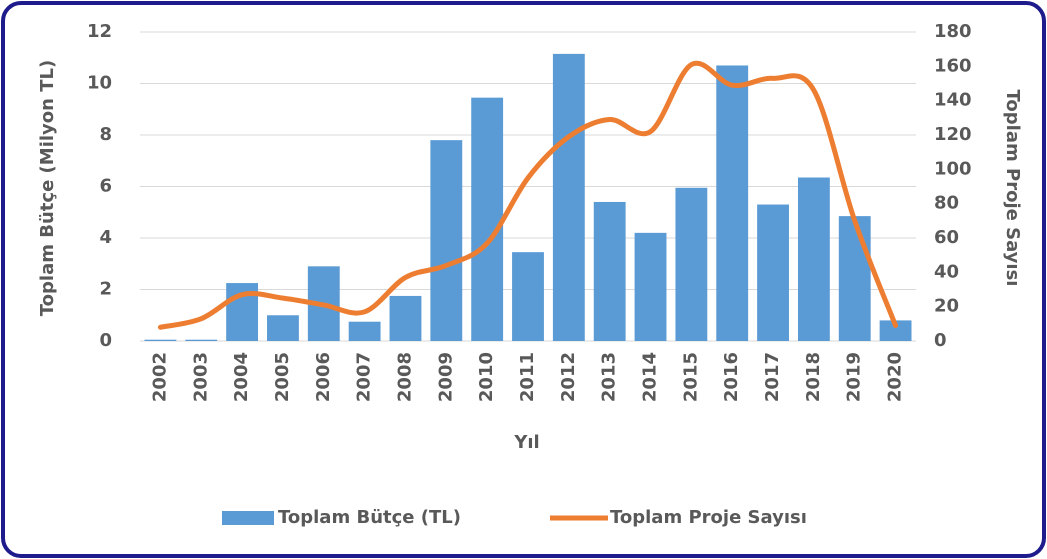 The image size is (1047, 559). I want to click on y-tick-label: 6, so click(105, 186).